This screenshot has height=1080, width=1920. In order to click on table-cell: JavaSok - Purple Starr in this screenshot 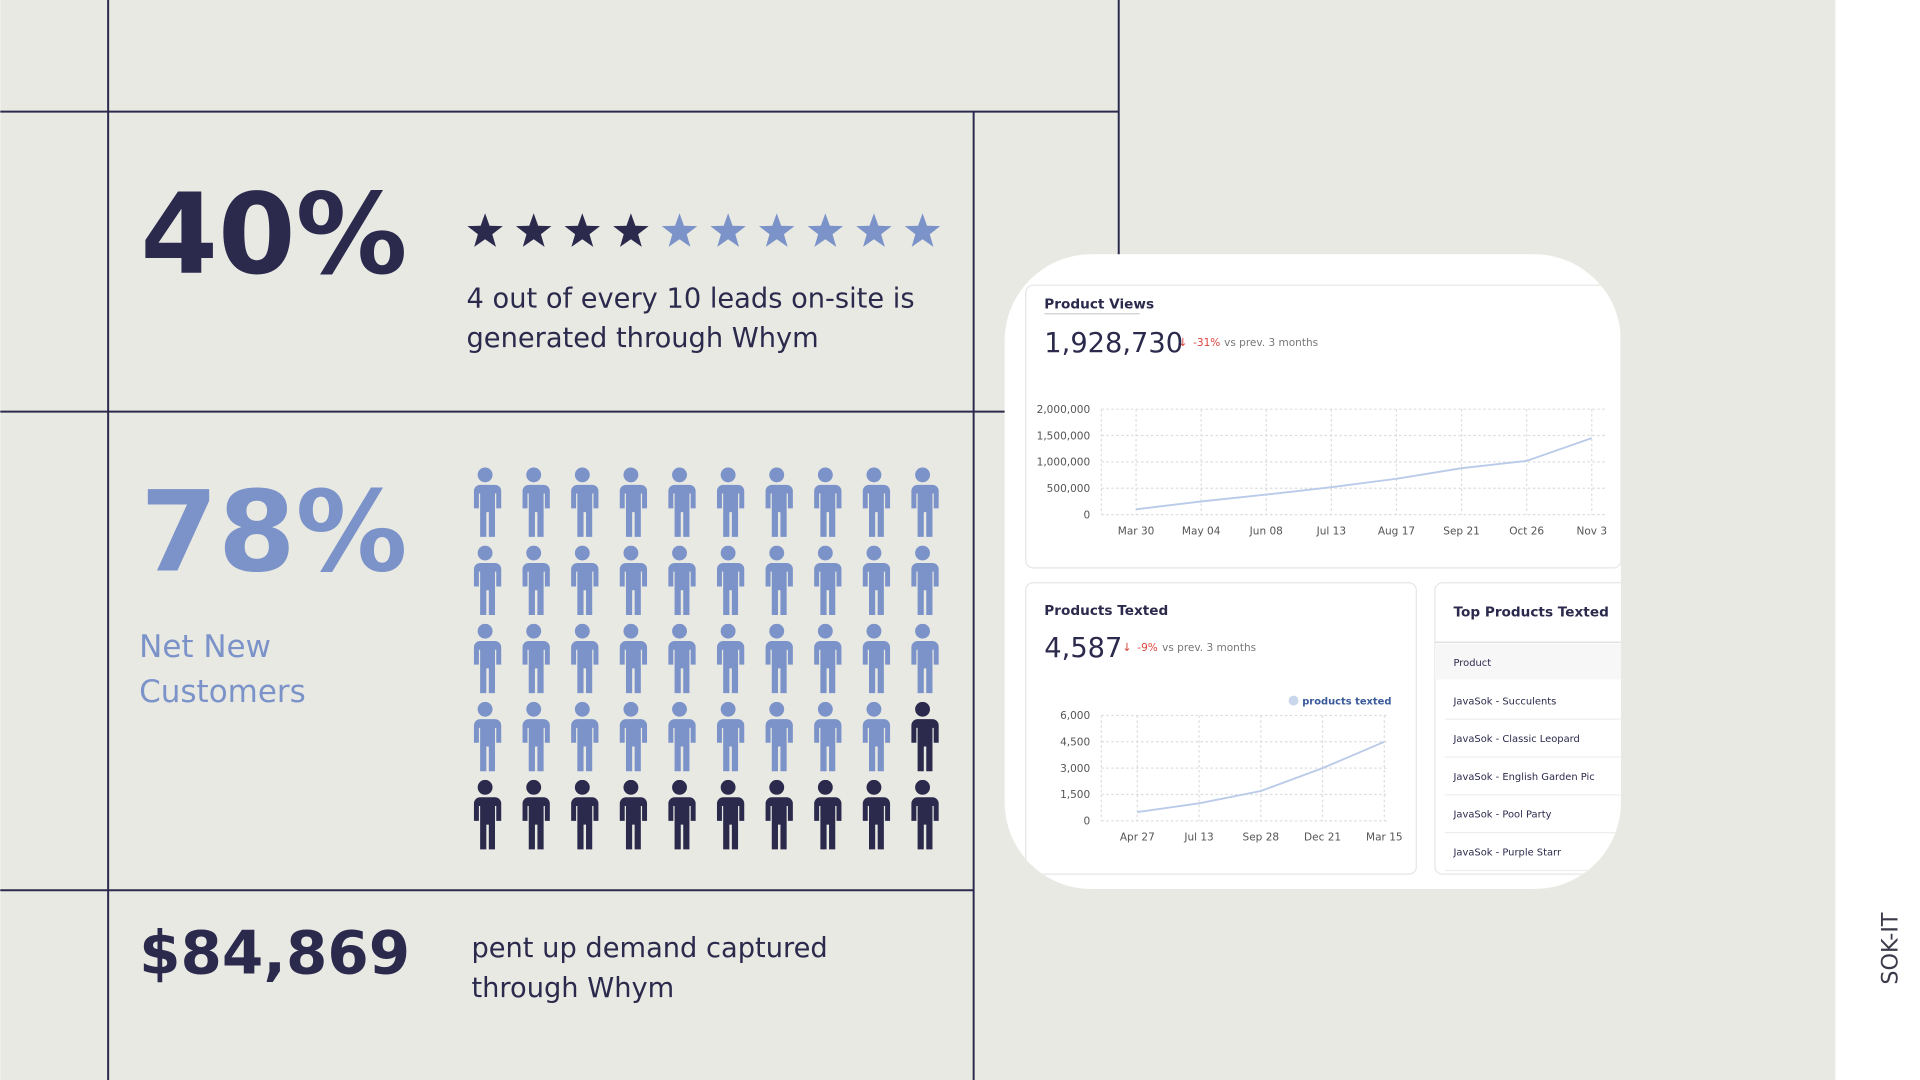, I will do `click(1507, 853)`.